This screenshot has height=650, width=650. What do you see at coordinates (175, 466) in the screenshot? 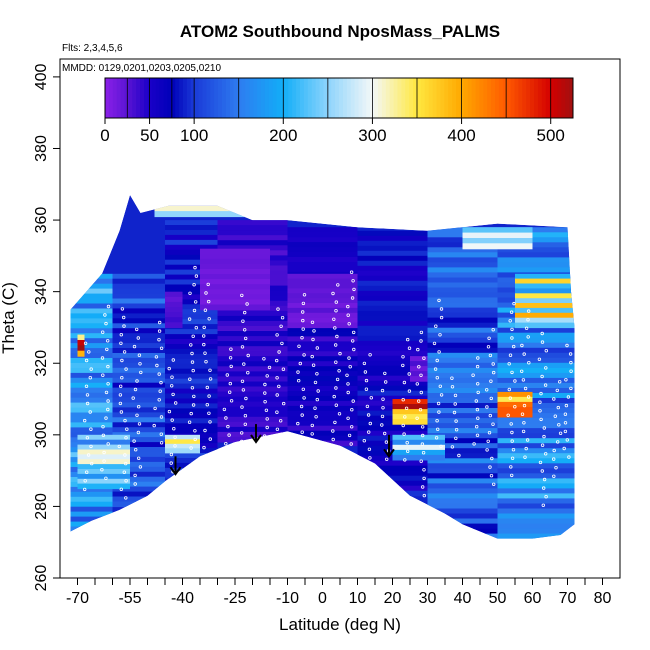
I see `descent-arrow` at bounding box center [175, 466].